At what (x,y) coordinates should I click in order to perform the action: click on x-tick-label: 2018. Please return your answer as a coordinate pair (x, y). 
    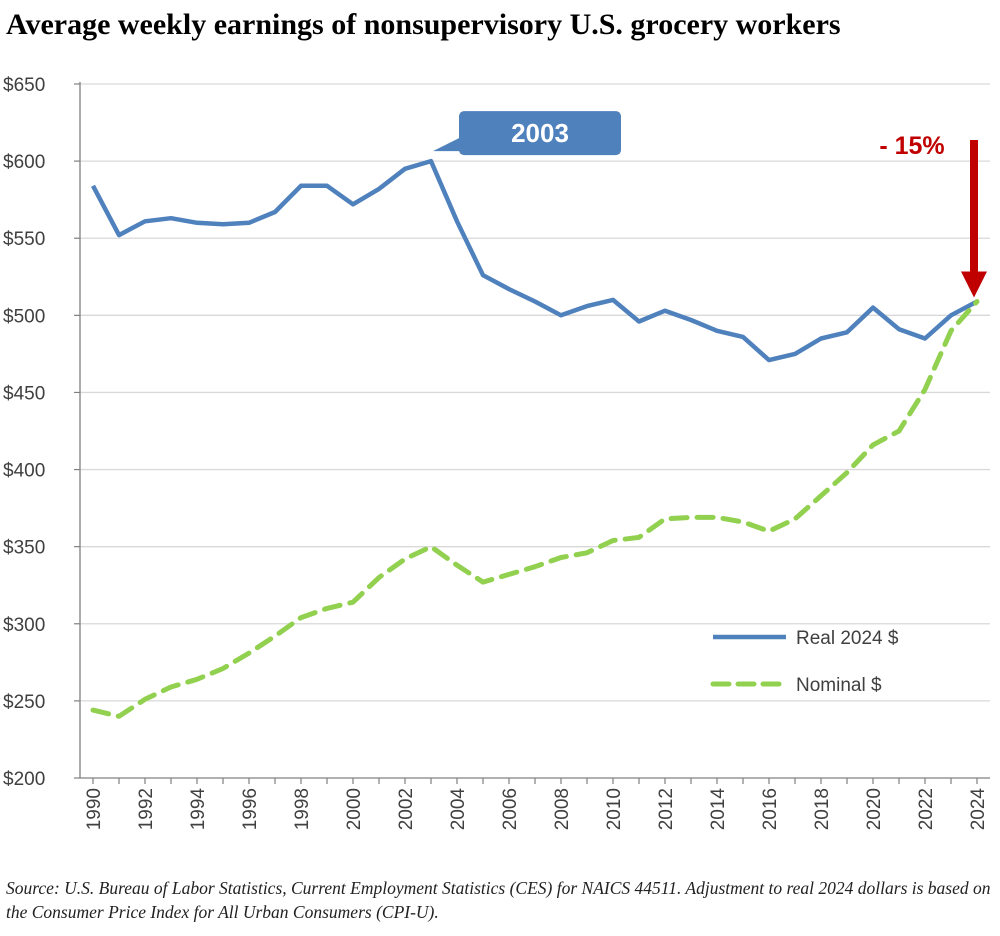
    Looking at the image, I should click on (822, 809).